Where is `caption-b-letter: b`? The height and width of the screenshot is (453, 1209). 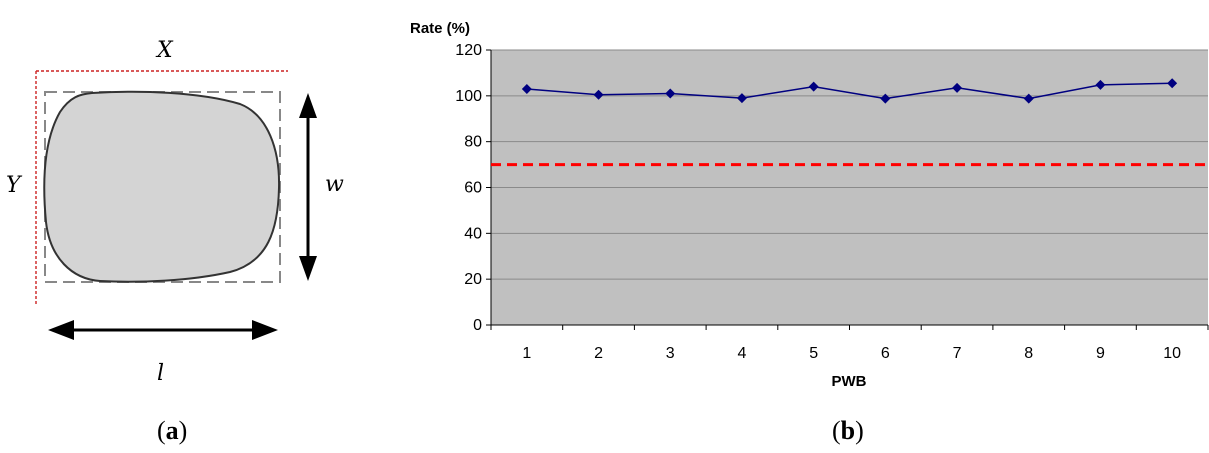
caption-b-letter: b is located at coordinates (848, 430).